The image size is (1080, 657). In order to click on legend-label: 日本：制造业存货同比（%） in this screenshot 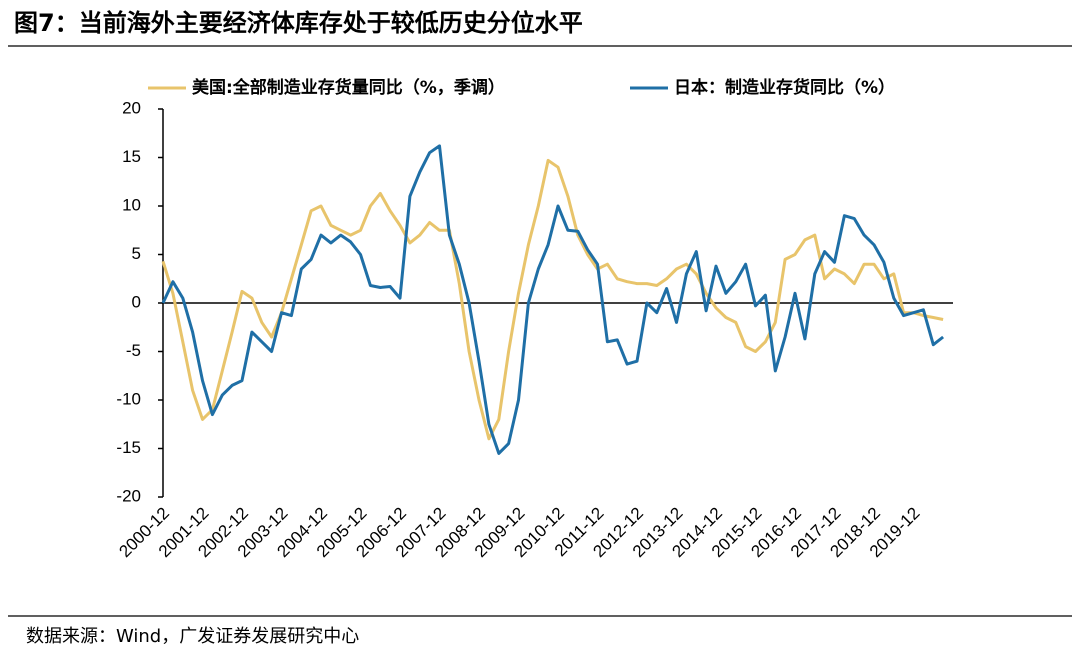, I will do `click(784, 87)`.